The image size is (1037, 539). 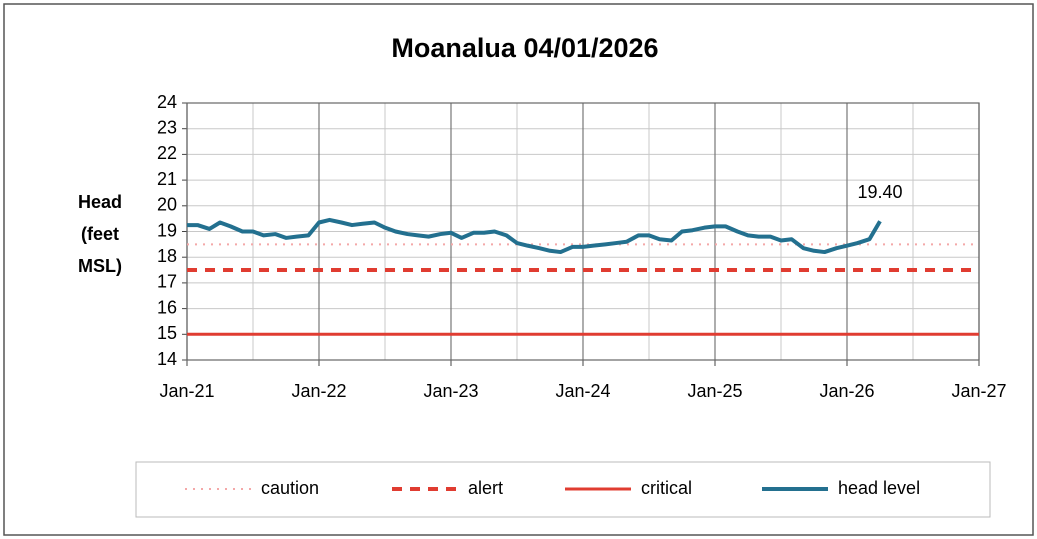 What do you see at coordinates (582, 391) in the screenshot?
I see `x-tick-label: Jan-24` at bounding box center [582, 391].